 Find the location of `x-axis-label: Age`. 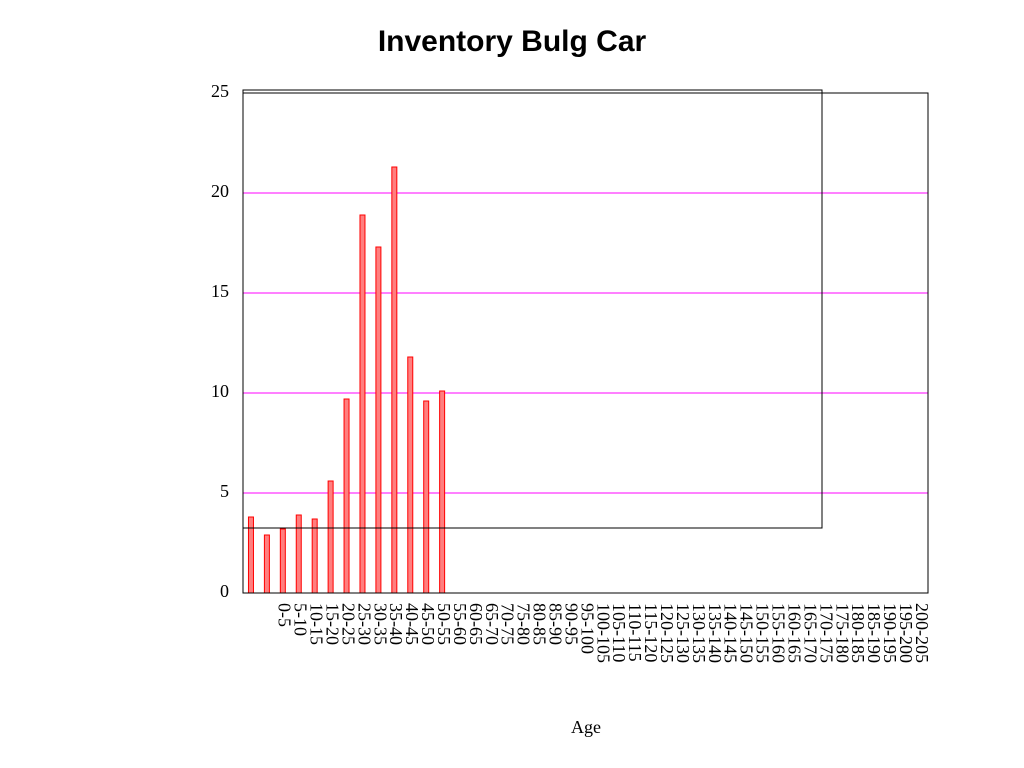

x-axis-label: Age is located at coordinates (586, 727).